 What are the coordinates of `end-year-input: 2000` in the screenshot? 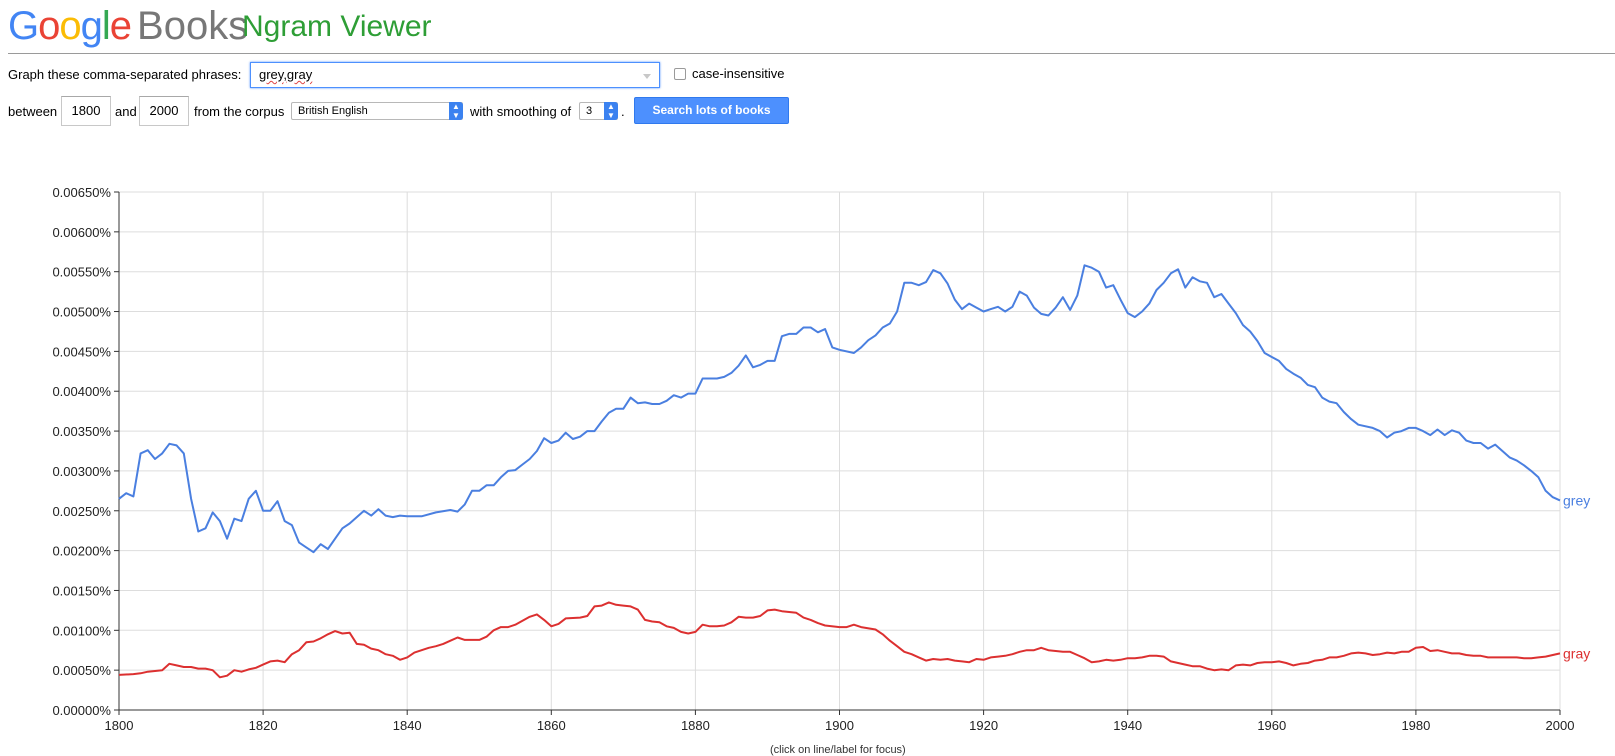 It's located at (164, 111).